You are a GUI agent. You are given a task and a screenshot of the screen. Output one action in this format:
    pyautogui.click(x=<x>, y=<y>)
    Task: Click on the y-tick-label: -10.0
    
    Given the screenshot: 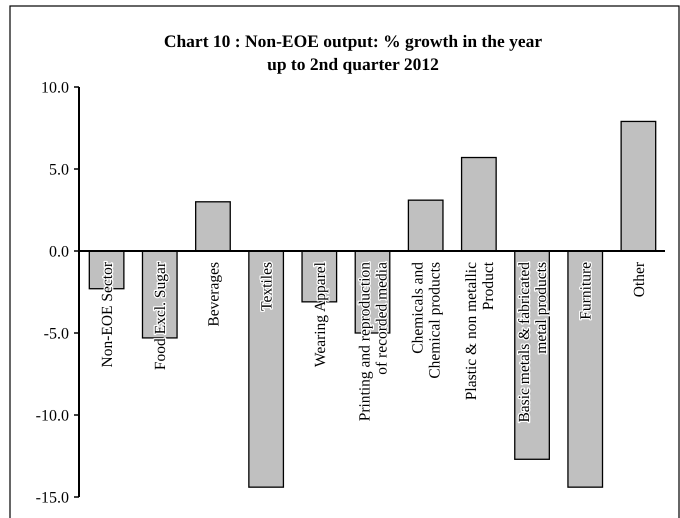 What is the action you would take?
    pyautogui.click(x=52, y=416)
    